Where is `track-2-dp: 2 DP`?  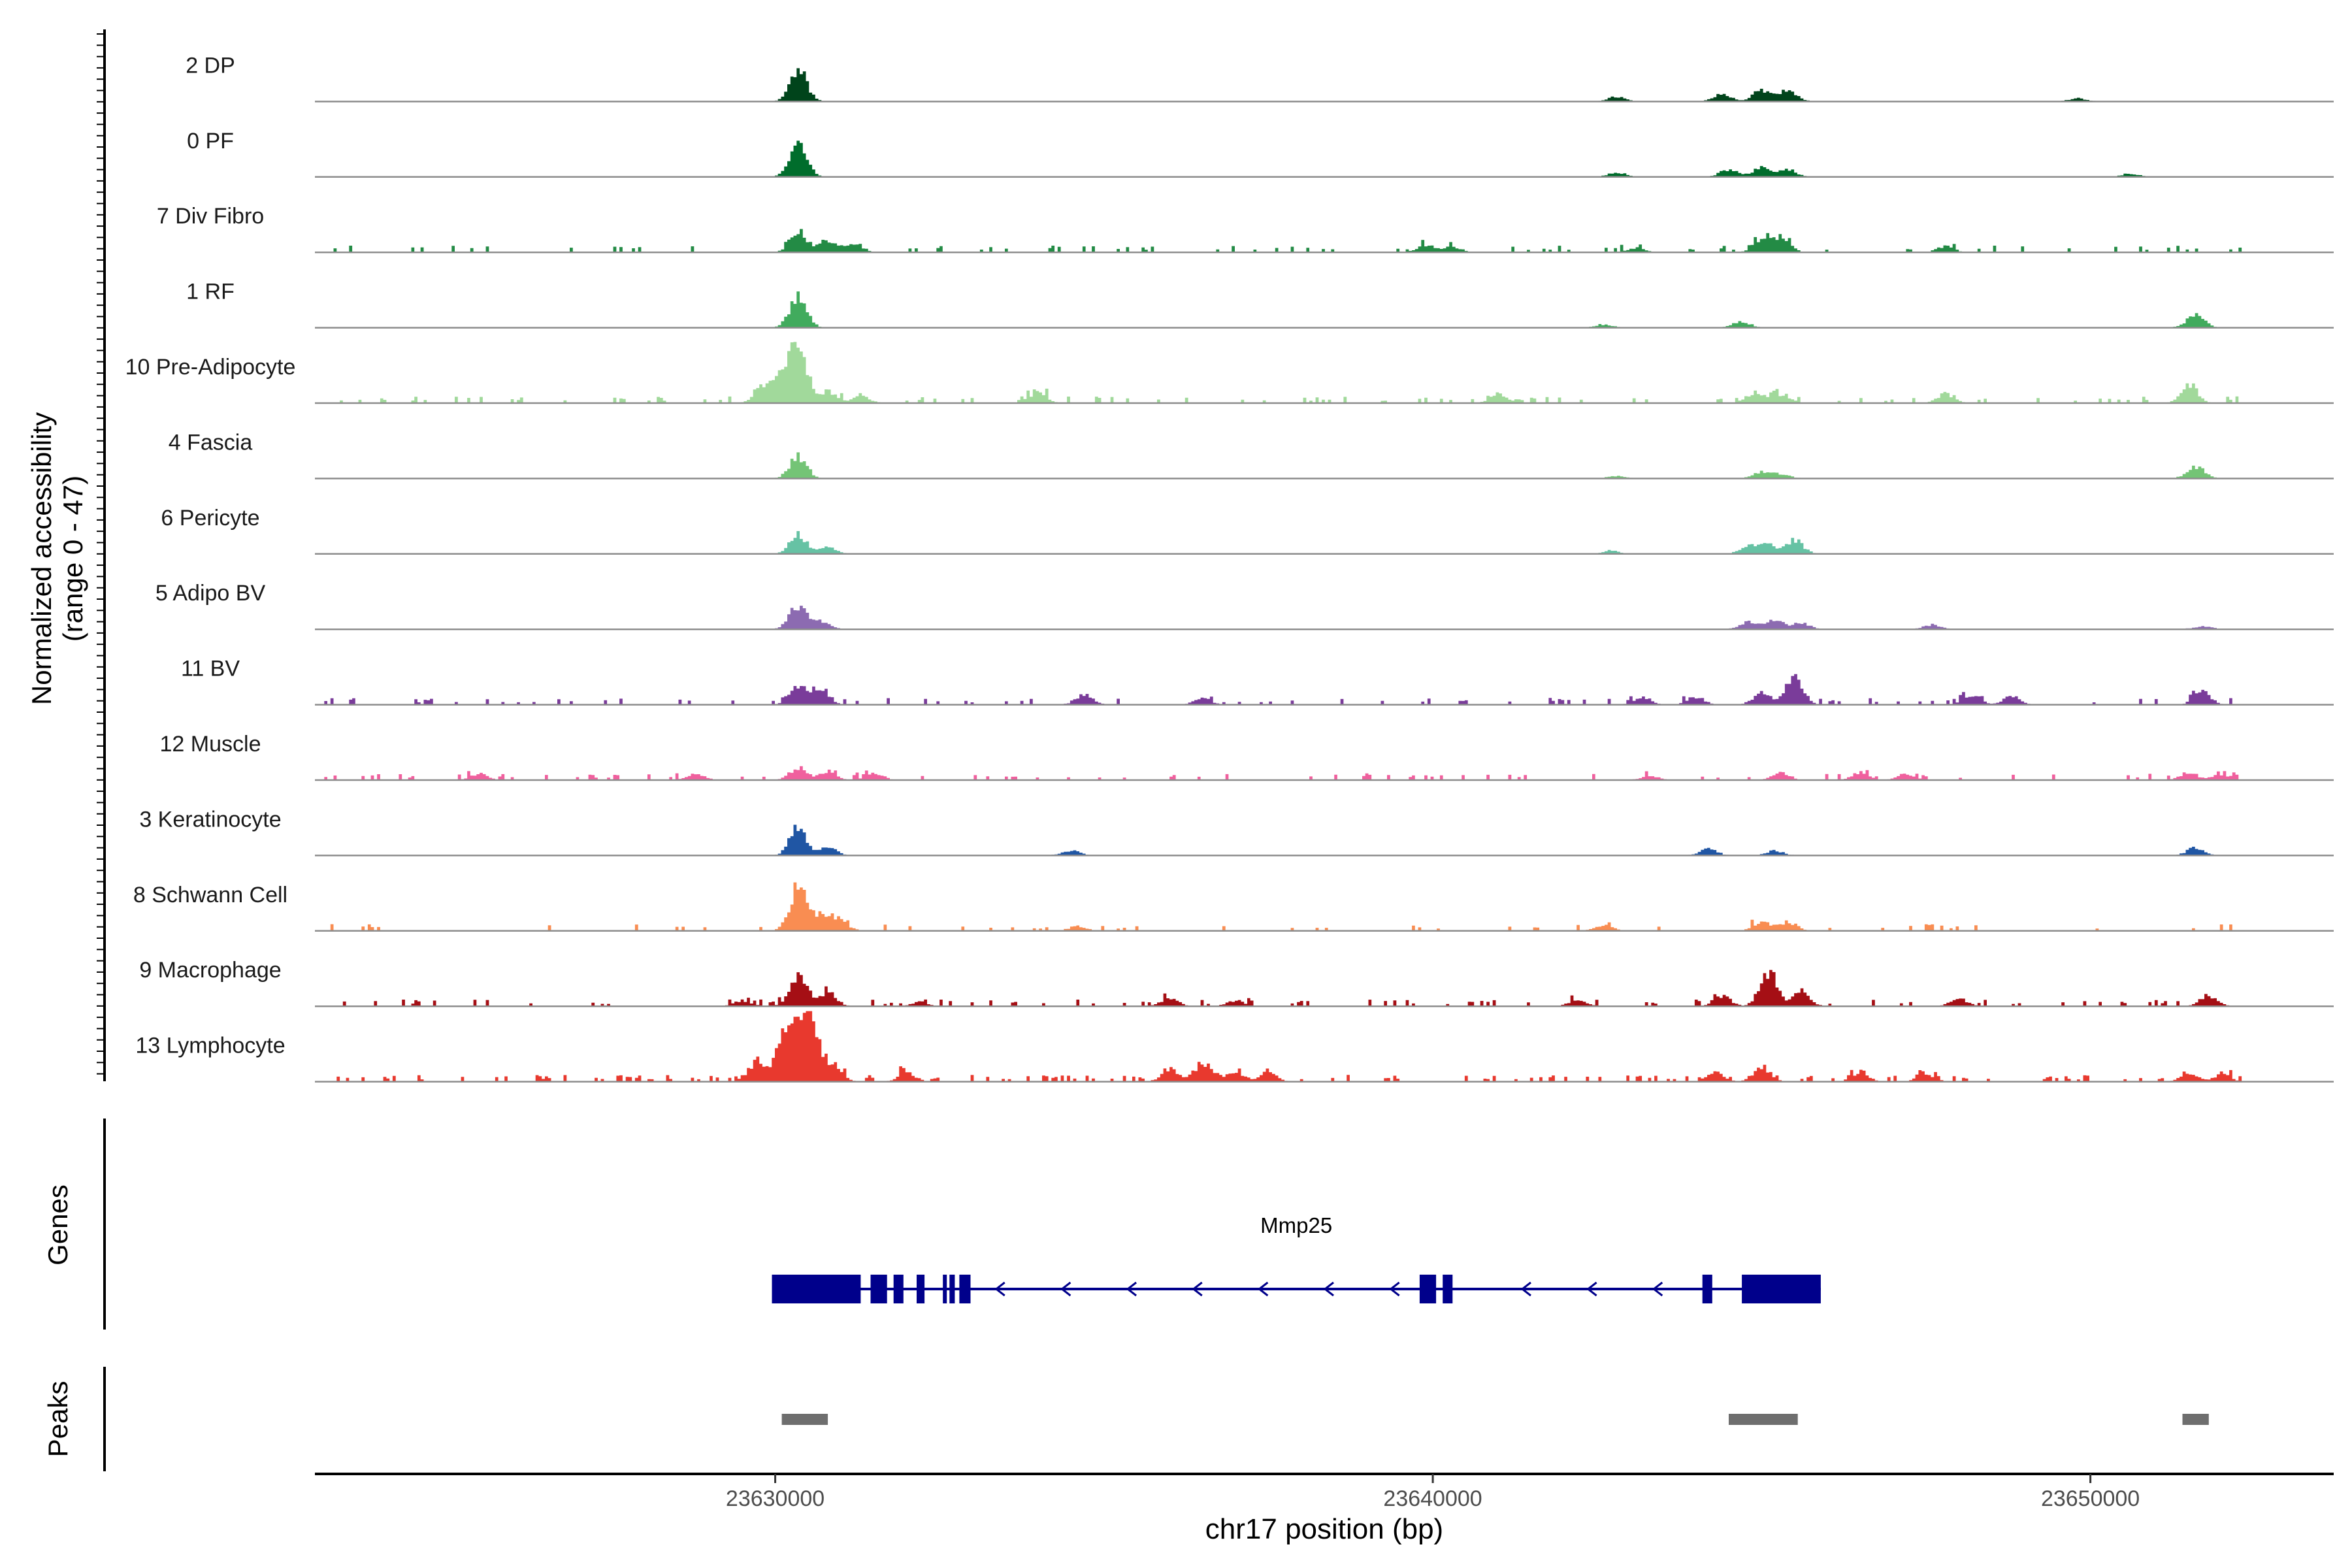
track-2-dp: 2 DP is located at coordinates (1260, 78).